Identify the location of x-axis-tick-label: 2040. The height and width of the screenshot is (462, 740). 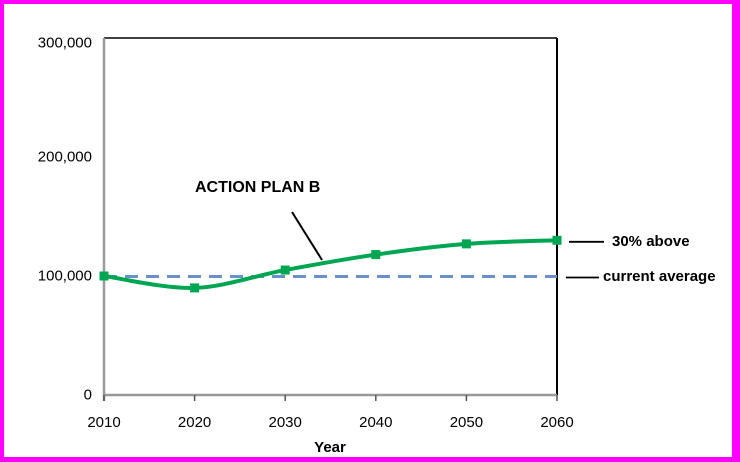
(376, 422).